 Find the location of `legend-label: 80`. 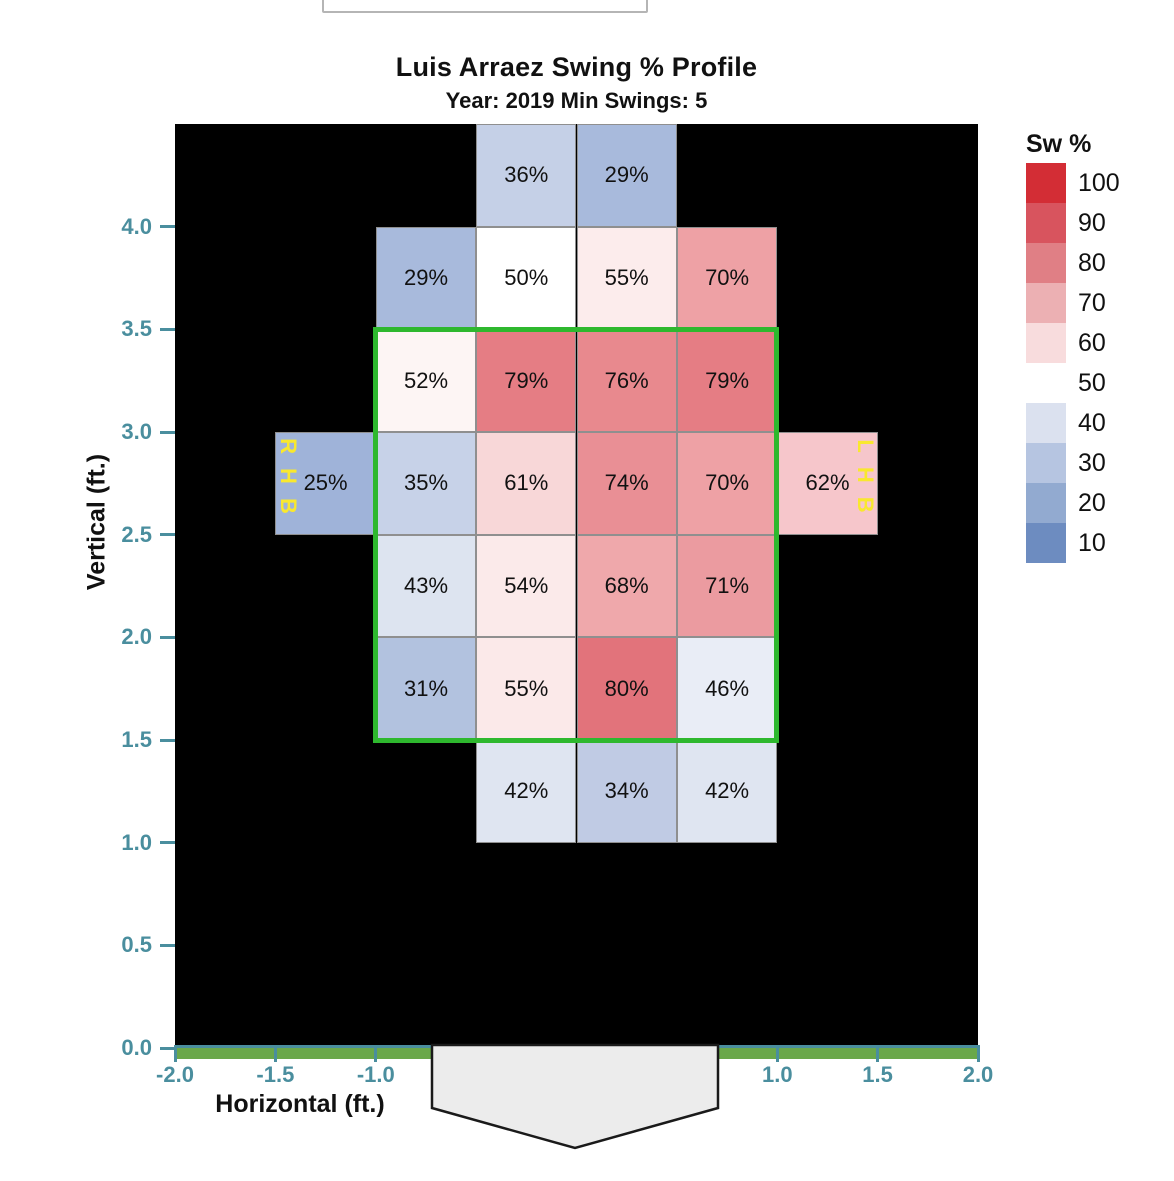

legend-label: 80 is located at coordinates (1092, 263).